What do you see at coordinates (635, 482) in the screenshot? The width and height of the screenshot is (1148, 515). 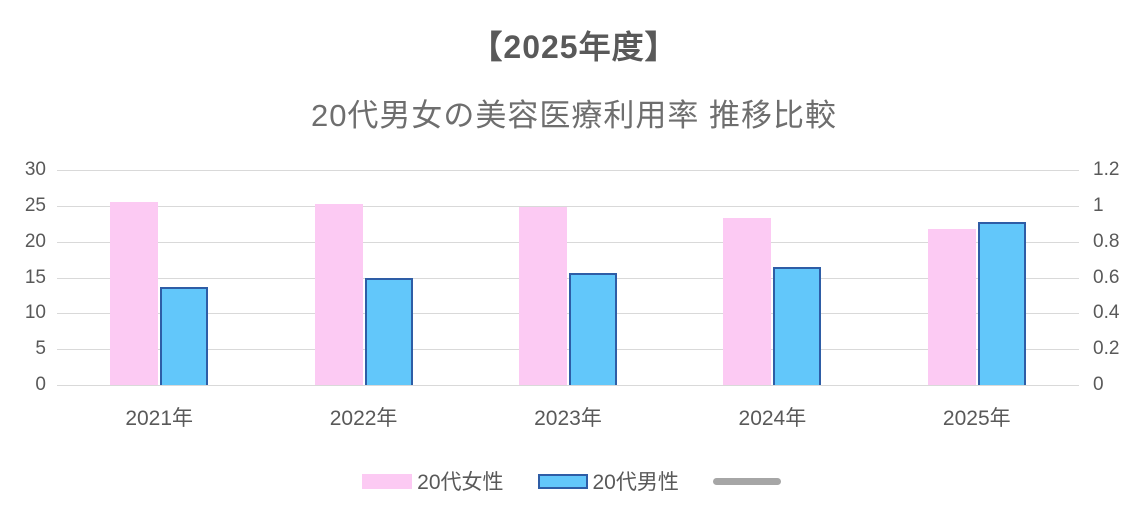 I see `legend-label-male: 20代男性` at bounding box center [635, 482].